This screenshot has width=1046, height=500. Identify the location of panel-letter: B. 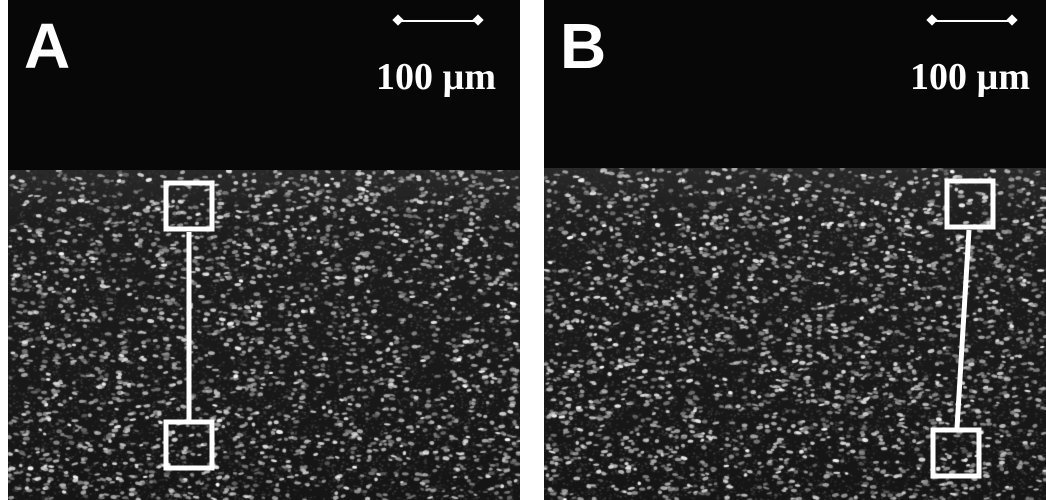
(583, 46).